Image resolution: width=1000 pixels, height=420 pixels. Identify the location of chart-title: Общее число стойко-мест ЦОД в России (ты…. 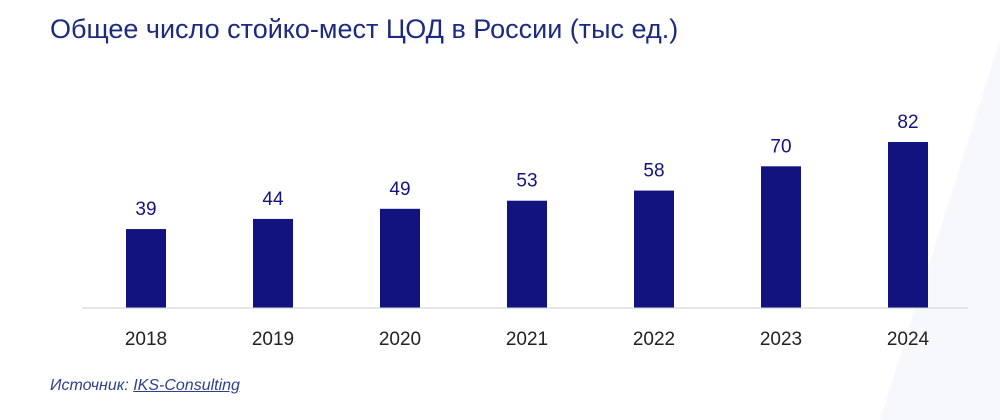
(364, 29).